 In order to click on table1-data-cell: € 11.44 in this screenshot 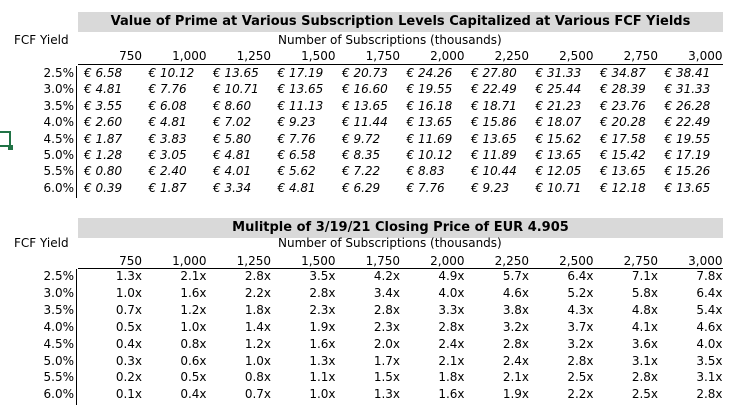, I will do `click(365, 122)`.